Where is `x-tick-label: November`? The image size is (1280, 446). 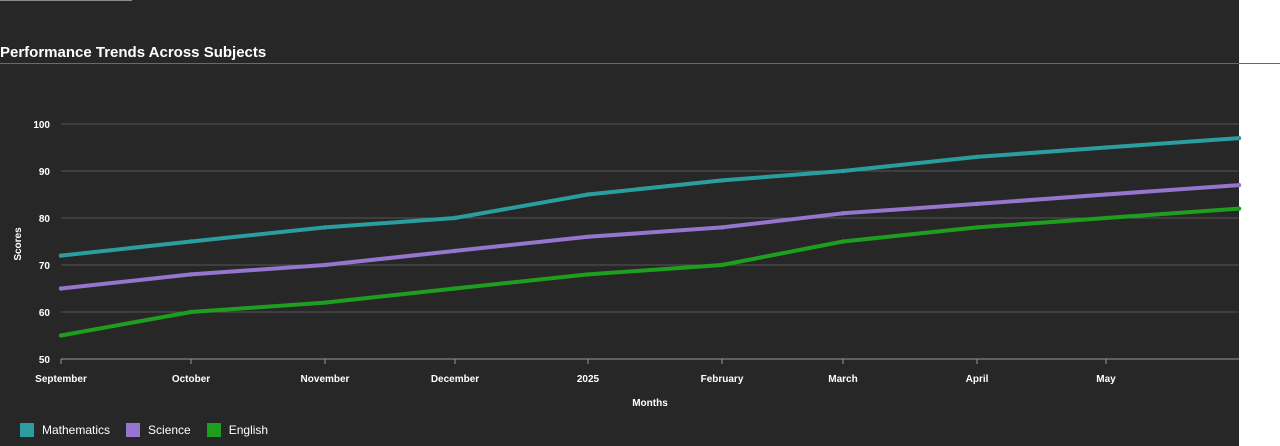
x-tick-label: November is located at coordinates (325, 379).